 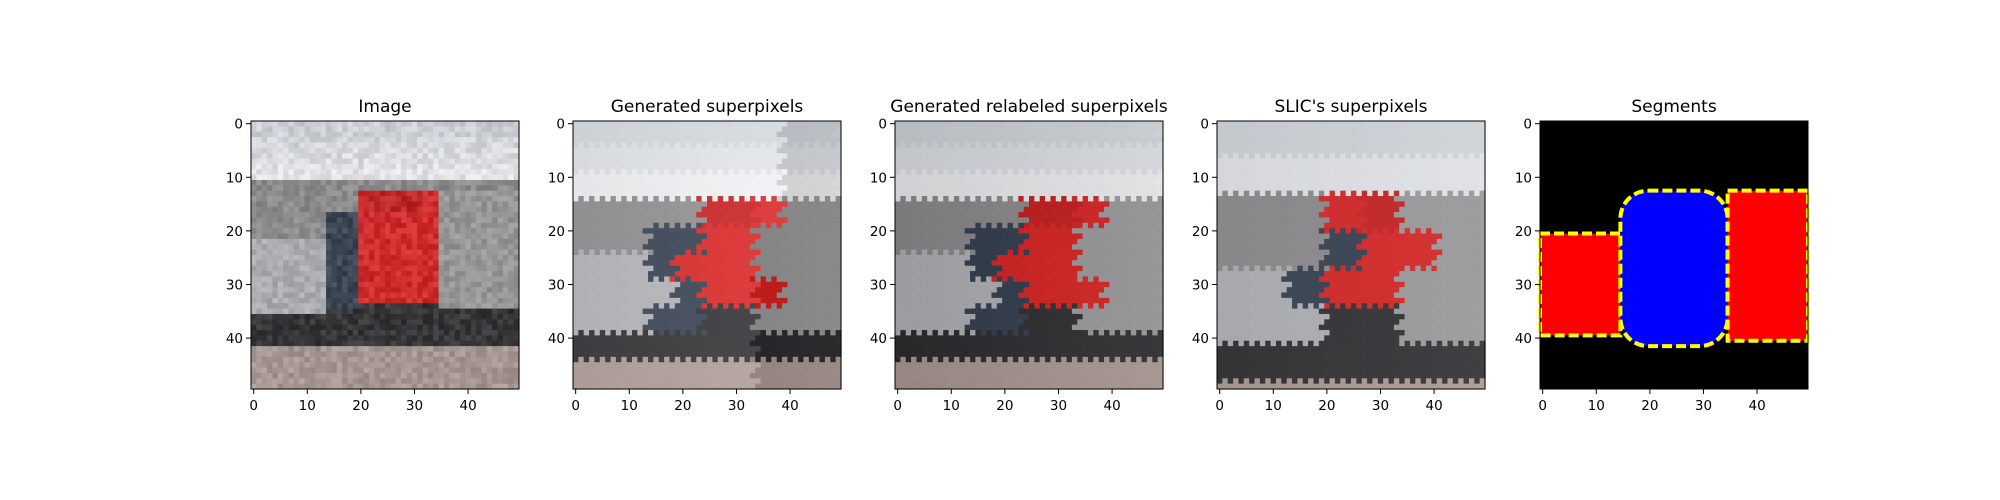 I want to click on panel-title: Generated superpixels, so click(x=707, y=107).